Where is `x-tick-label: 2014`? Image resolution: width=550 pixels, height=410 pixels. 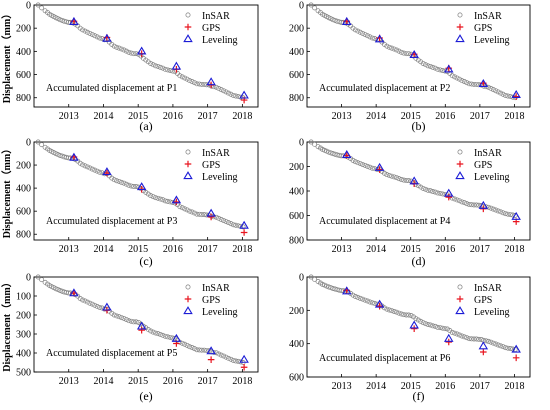
x-tick-label: 2014 is located at coordinates (376, 116).